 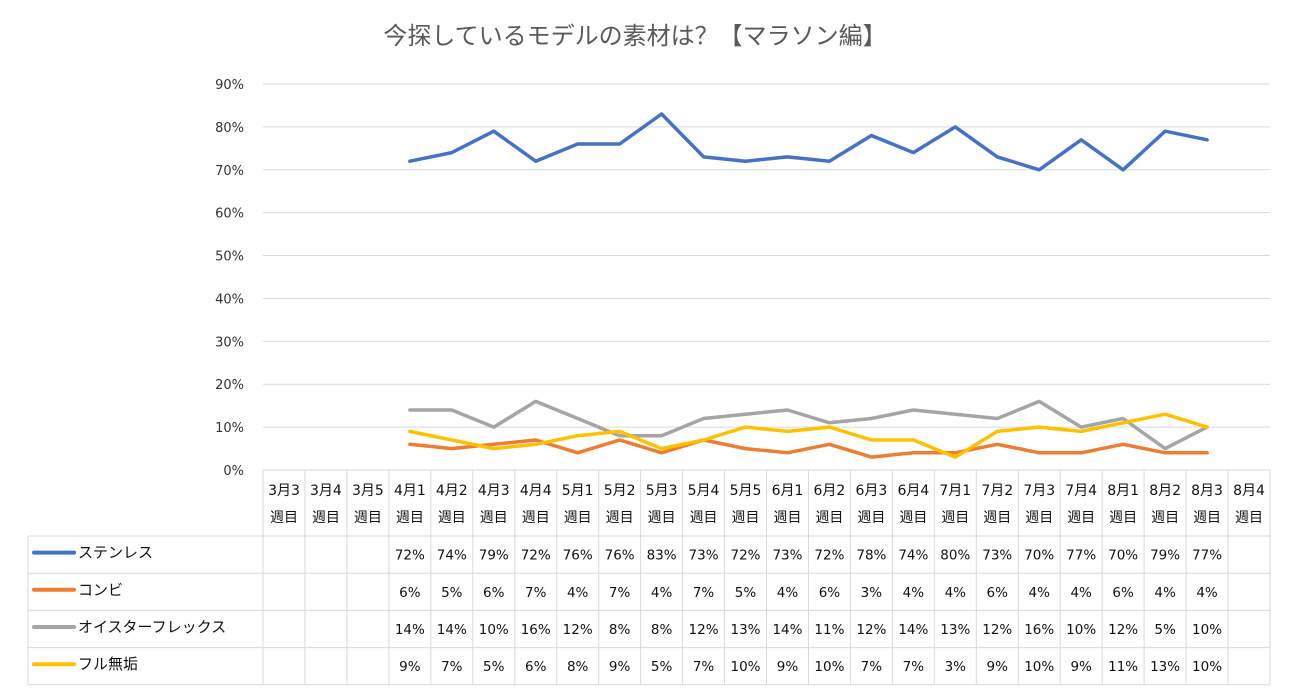 What do you see at coordinates (1249, 491) in the screenshot?
I see `category-label: 8月4` at bounding box center [1249, 491].